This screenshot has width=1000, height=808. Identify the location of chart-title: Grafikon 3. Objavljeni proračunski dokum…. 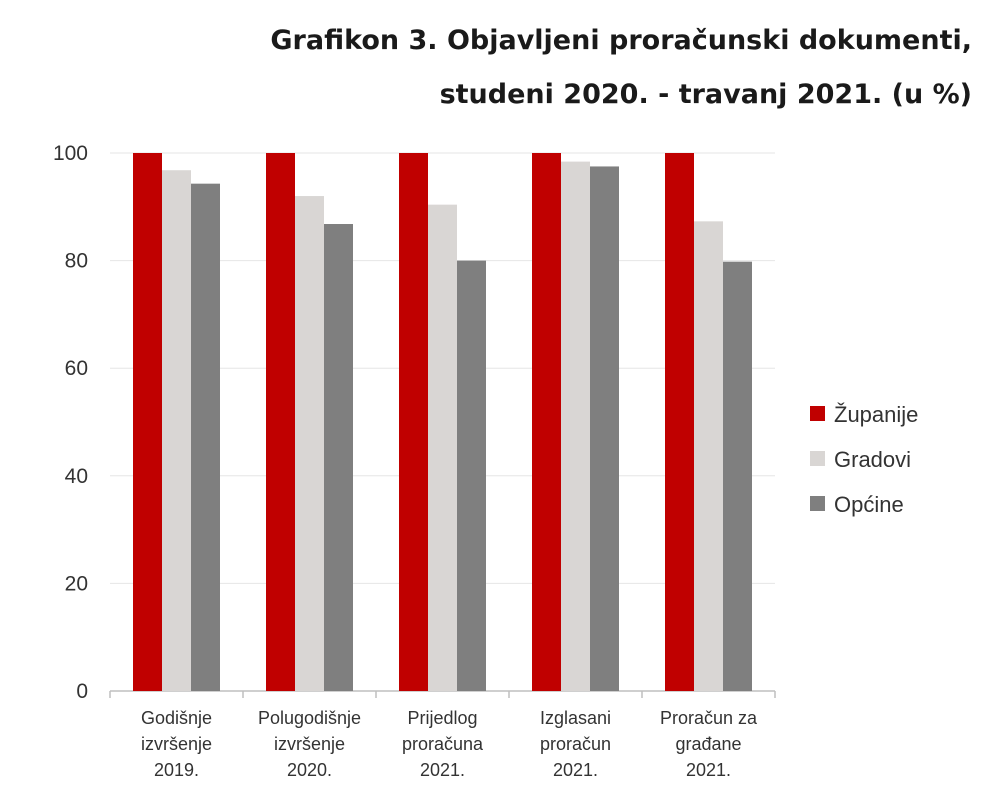
(621, 68).